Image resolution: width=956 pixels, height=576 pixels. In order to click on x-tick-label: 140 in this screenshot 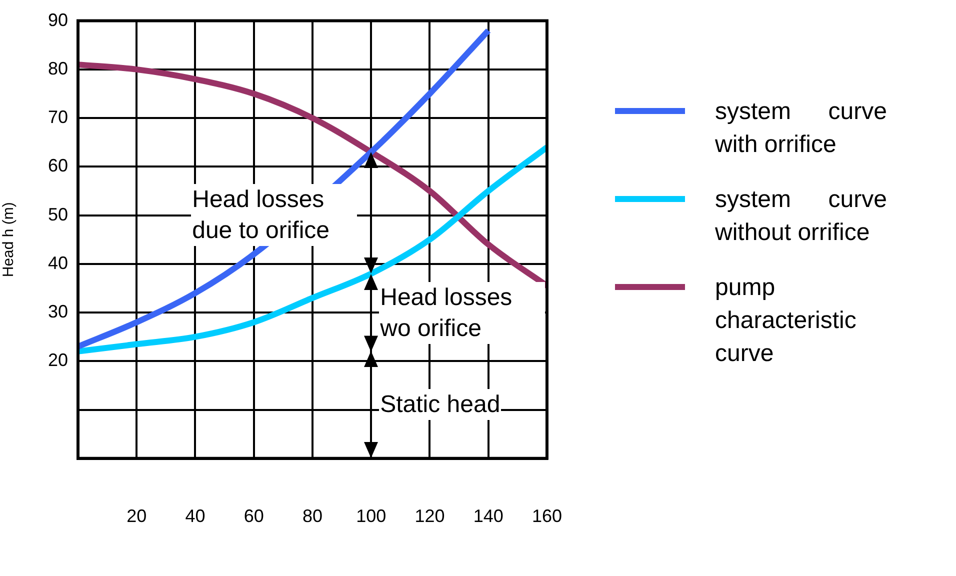, I will do `click(488, 516)`.